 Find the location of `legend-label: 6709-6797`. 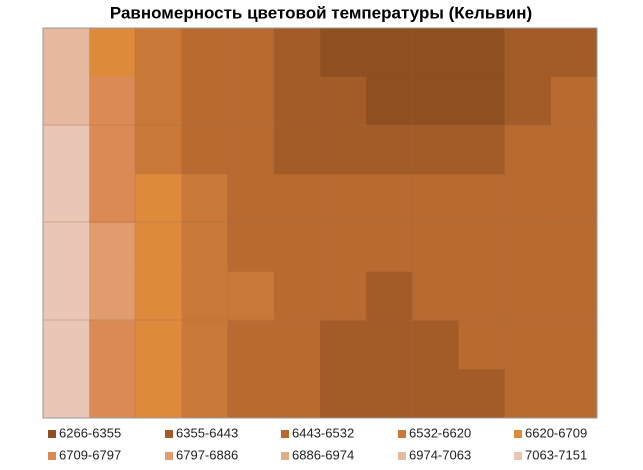

legend-label: 6709-6797 is located at coordinates (90, 454).